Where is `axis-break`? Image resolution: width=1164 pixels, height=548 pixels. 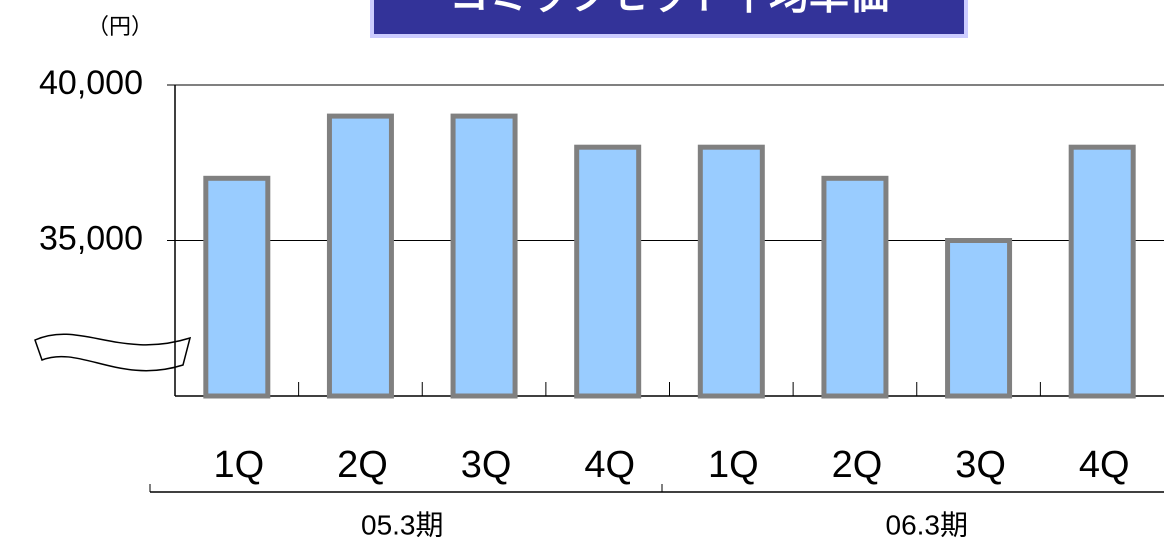
axis-break is located at coordinates (113, 352).